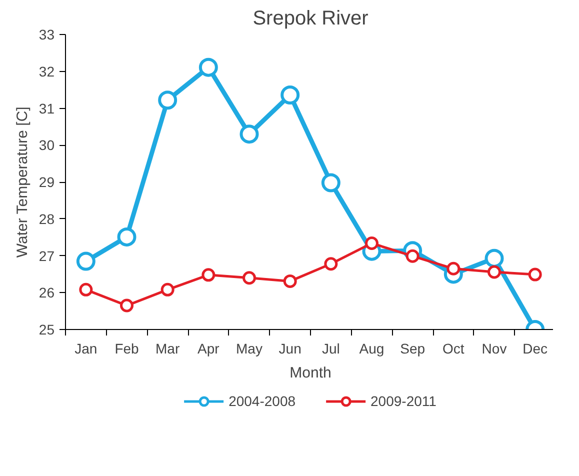  What do you see at coordinates (46, 256) in the screenshot?
I see `y-tick-label: 27` at bounding box center [46, 256].